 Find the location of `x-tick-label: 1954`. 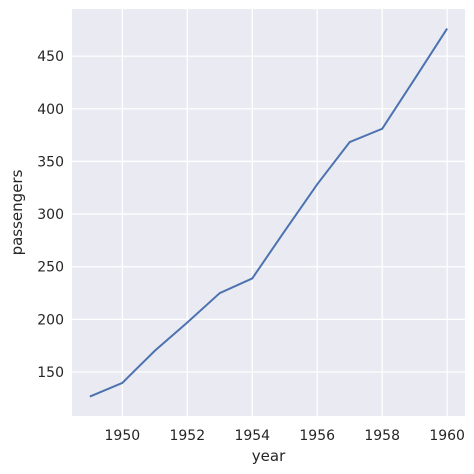

x-tick-label: 1954 is located at coordinates (252, 436).